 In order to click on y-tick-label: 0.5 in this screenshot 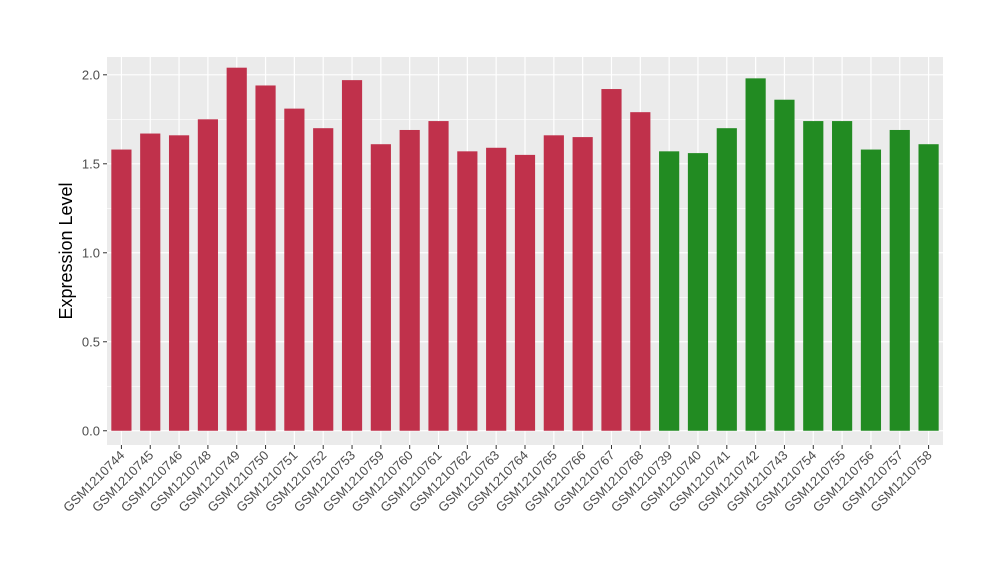, I will do `click(91, 341)`.